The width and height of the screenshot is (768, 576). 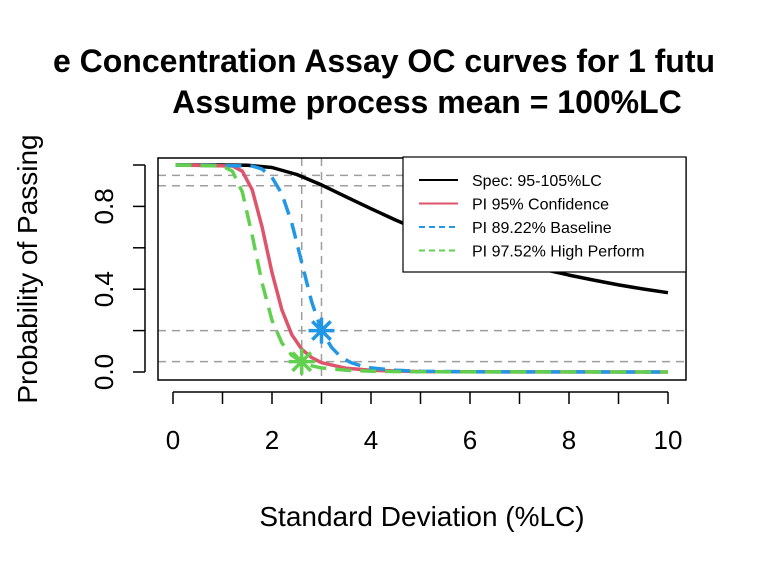 I want to click on legend-item-pi-97-52-high-perform: PI 97.52% High Perform, so click(x=532, y=252).